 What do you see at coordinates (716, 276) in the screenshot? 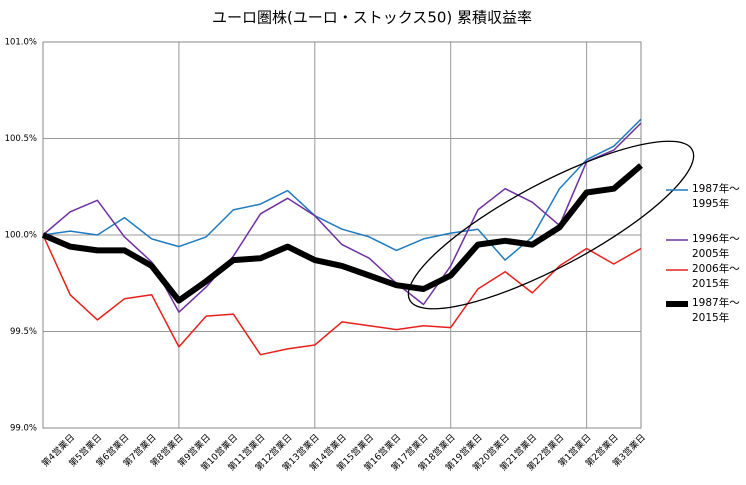
I see `legend-label: 2006年～ 2015年` at bounding box center [716, 276].